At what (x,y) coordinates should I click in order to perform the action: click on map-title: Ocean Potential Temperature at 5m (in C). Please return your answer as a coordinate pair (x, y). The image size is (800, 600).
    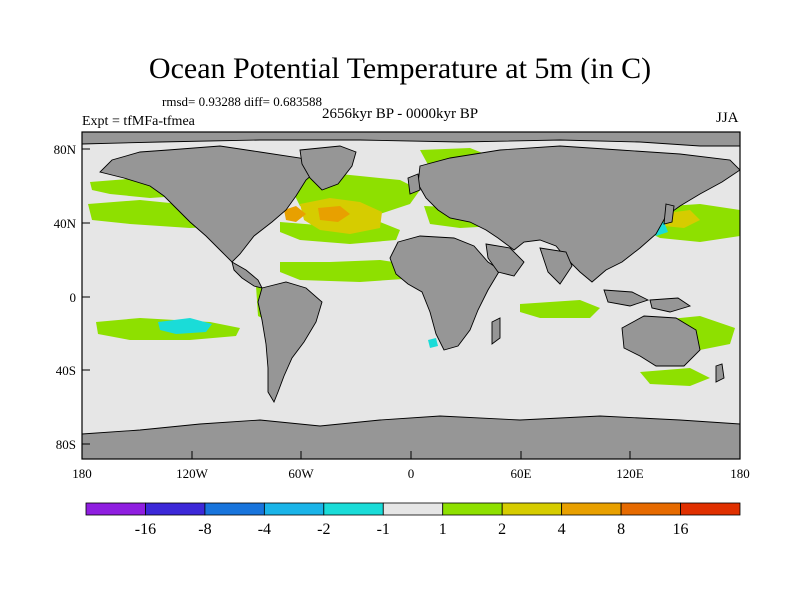
    Looking at the image, I should click on (400, 68).